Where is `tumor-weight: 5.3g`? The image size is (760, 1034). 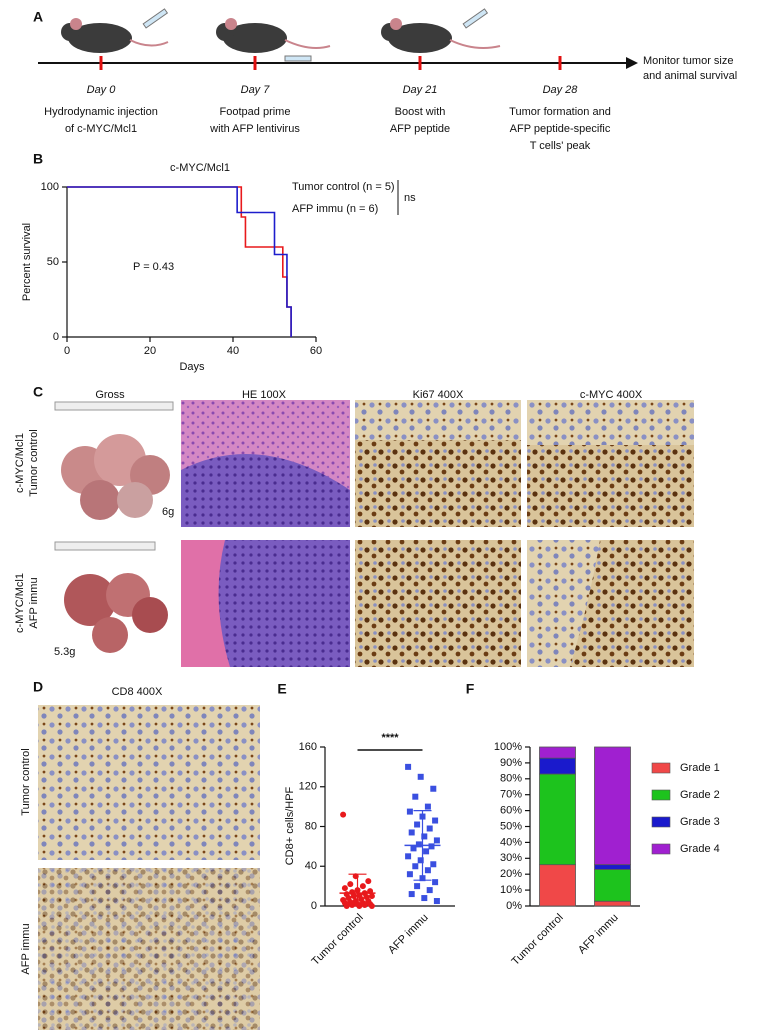 tumor-weight: 5.3g is located at coordinates (64, 652).